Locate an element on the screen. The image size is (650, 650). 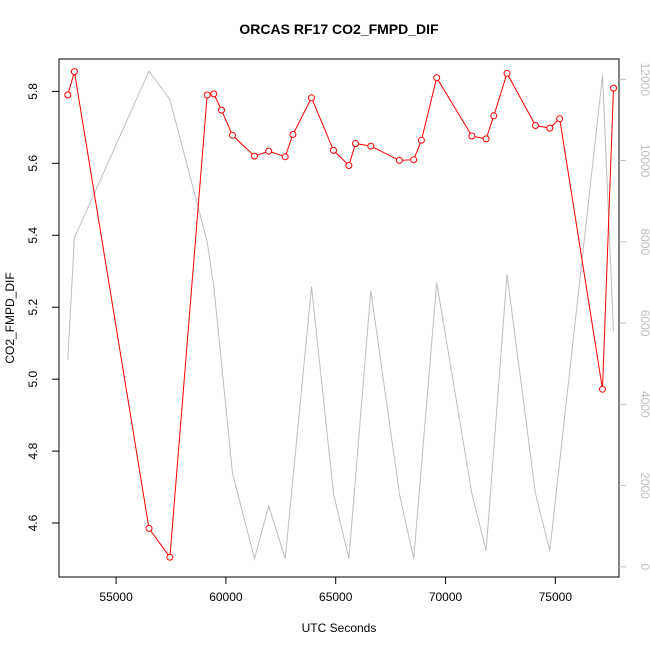
x-tick-label: 65000 is located at coordinates (336, 597).